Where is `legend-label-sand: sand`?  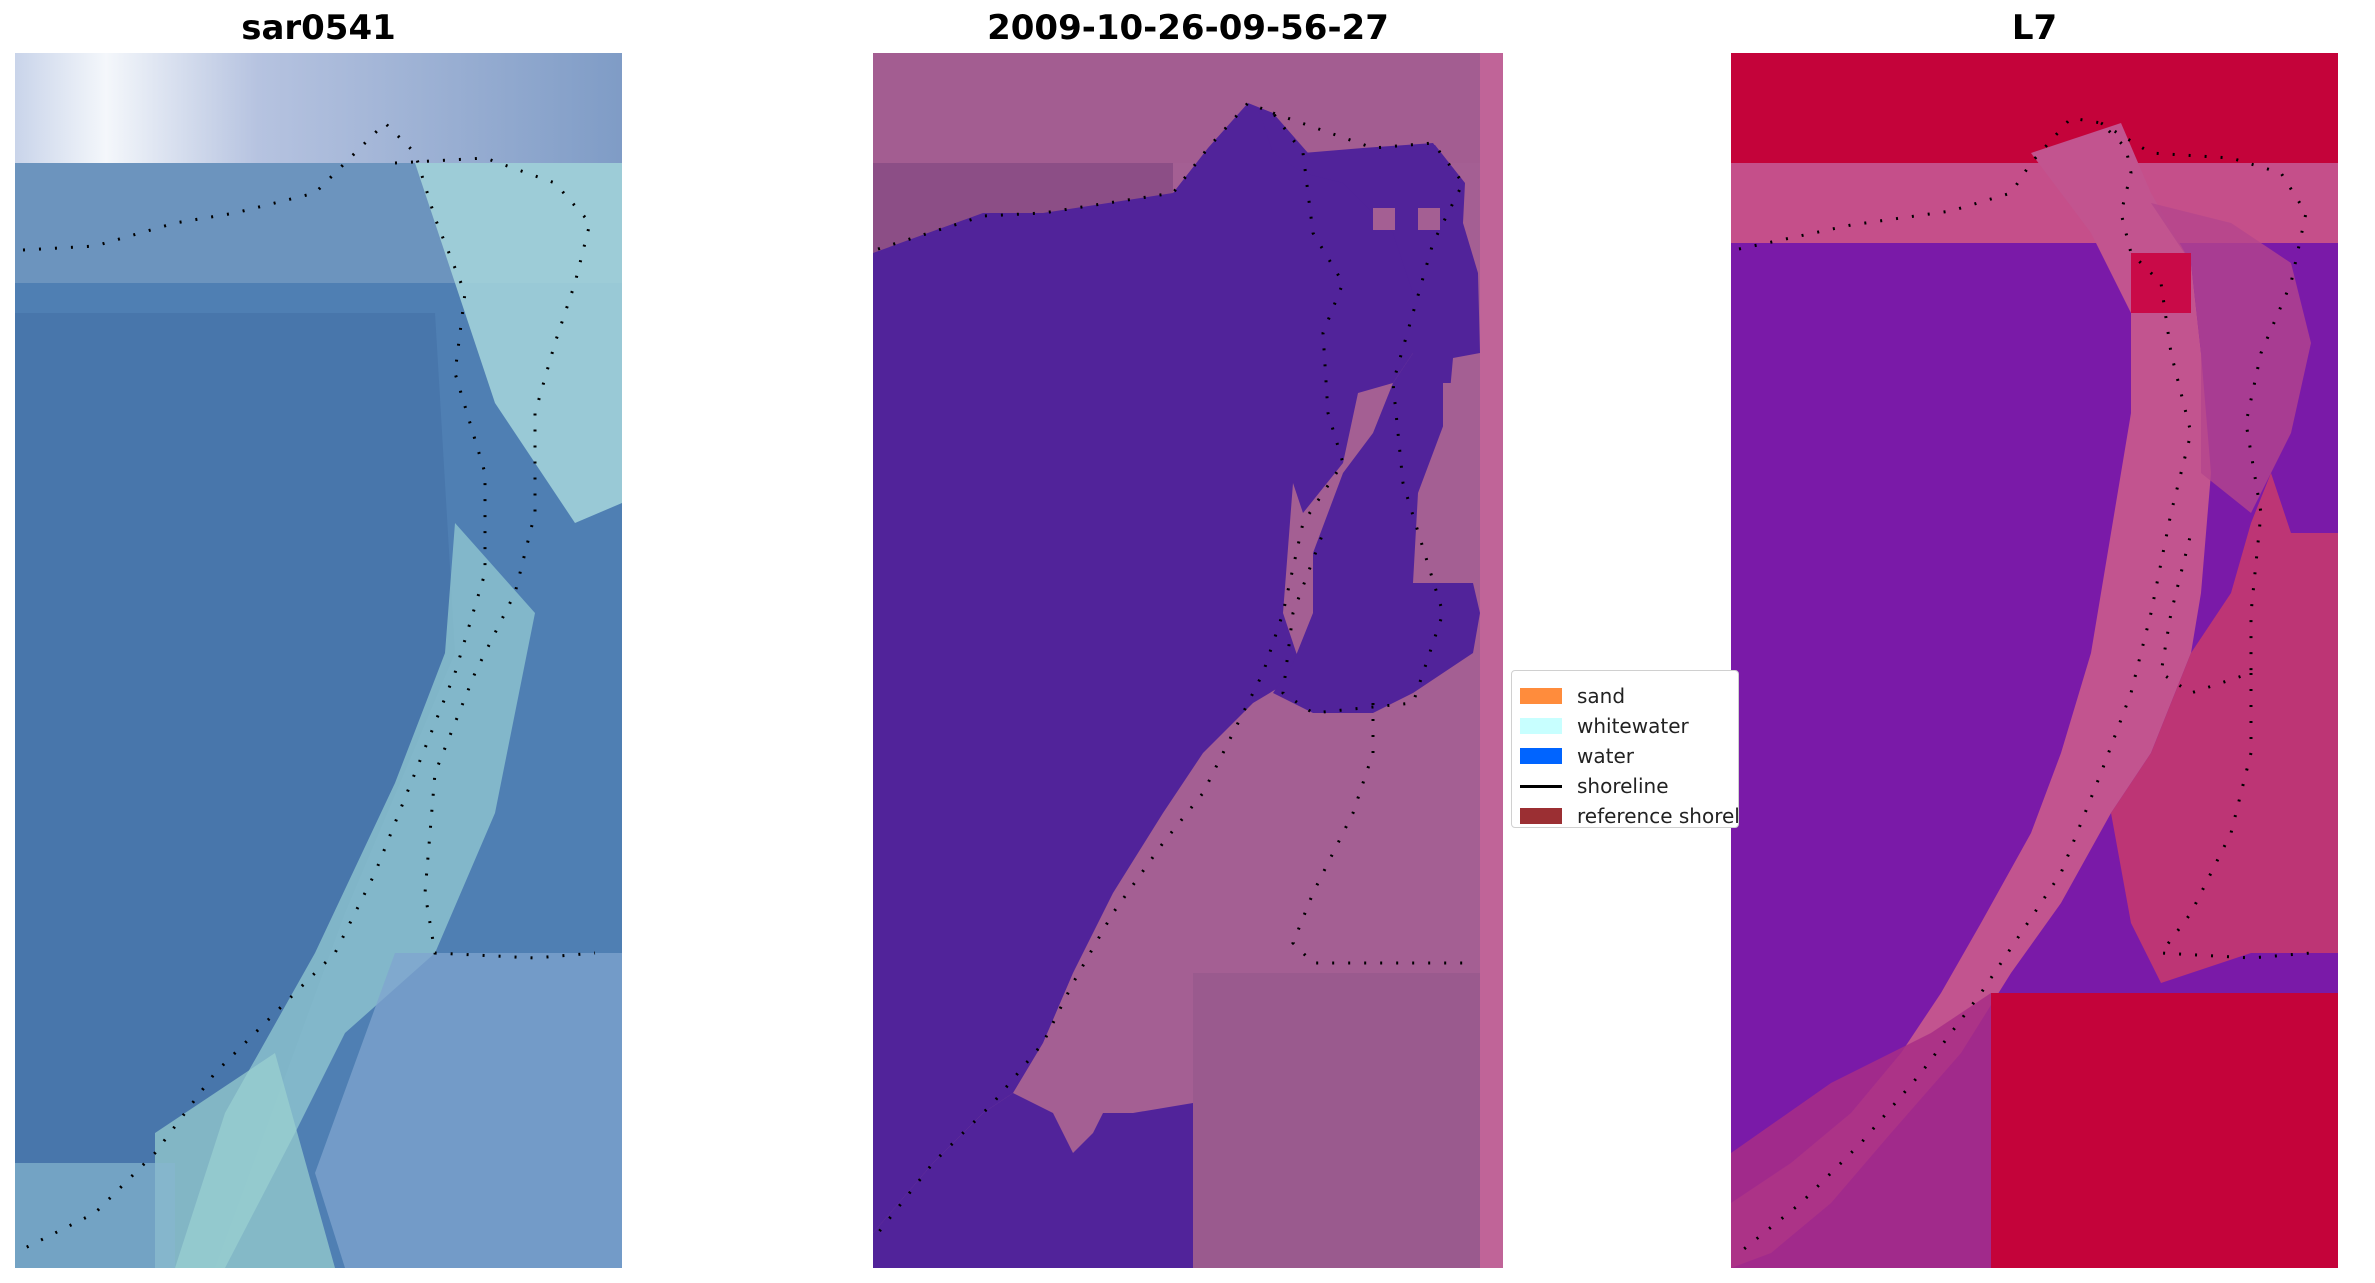 legend-label-sand: sand is located at coordinates (1601, 696).